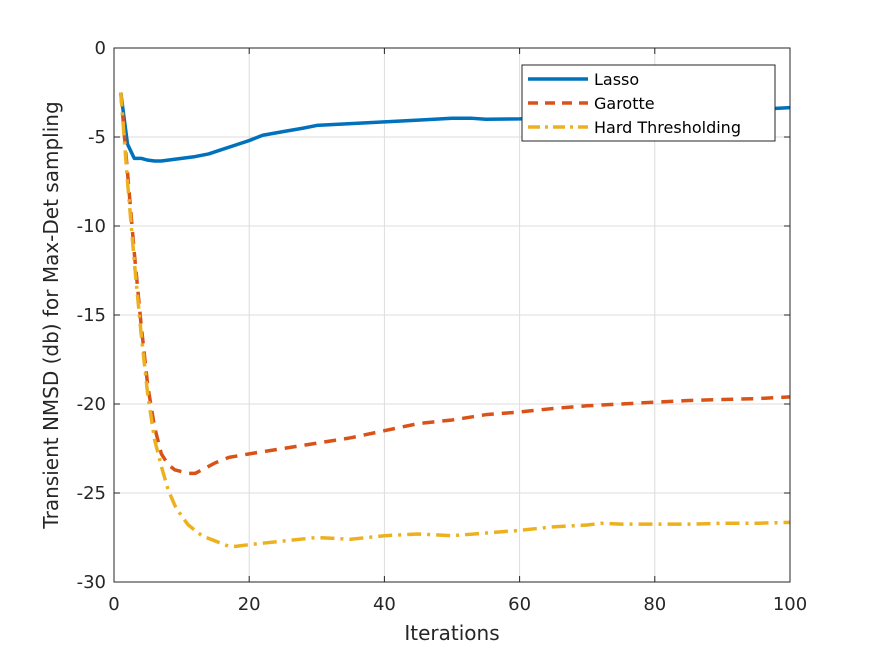  Describe the element at coordinates (616, 79) in the screenshot. I see `legend-entry-label: Lasso` at that location.